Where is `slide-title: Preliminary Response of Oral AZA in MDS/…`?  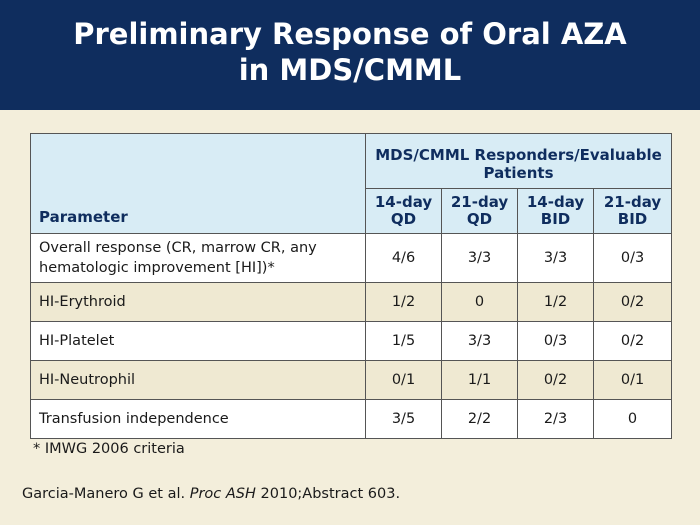
slide-title: Preliminary Response of Oral AZA in MDS/… is located at coordinates (350, 55).